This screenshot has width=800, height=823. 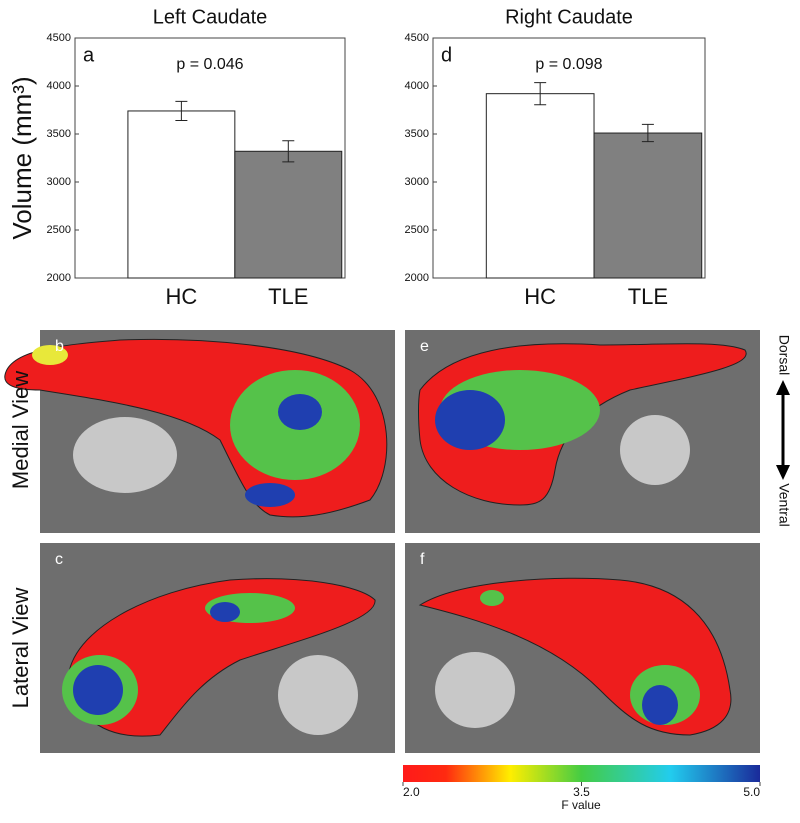 What do you see at coordinates (199, 431) in the screenshot?
I see `panel-b: b` at bounding box center [199, 431].